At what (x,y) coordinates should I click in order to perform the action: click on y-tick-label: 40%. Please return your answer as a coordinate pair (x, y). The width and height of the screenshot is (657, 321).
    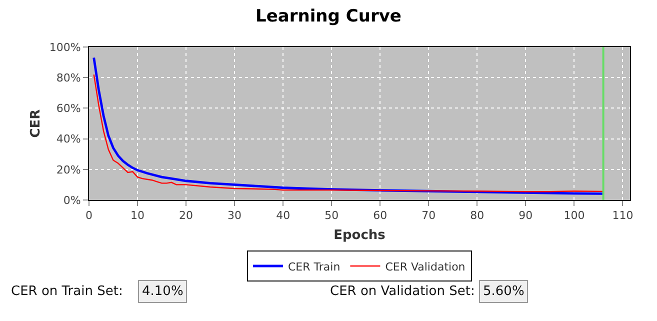
    Looking at the image, I should click on (68, 139).